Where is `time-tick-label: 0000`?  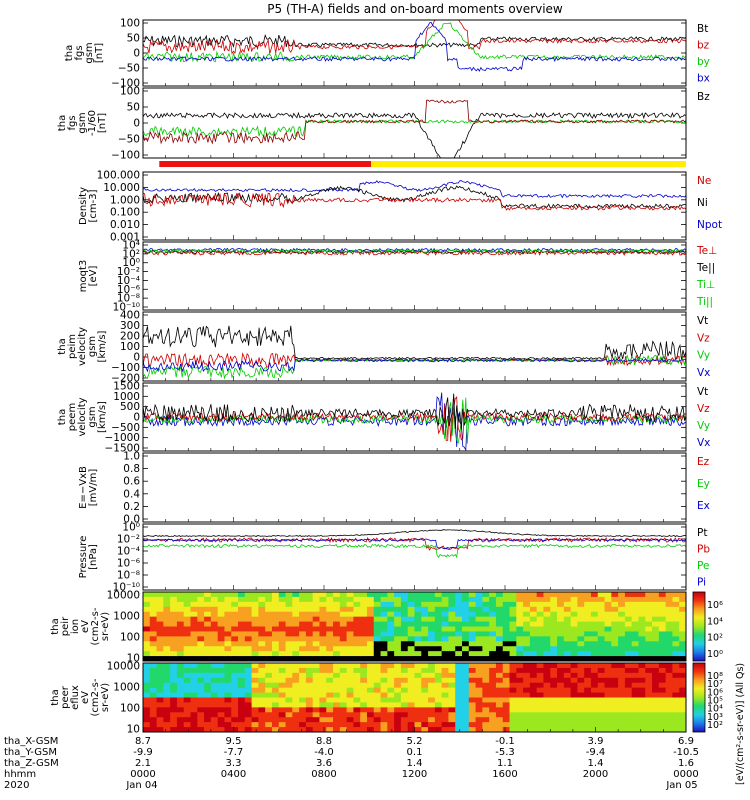
time-tick-label: 0000 is located at coordinates (685, 774).